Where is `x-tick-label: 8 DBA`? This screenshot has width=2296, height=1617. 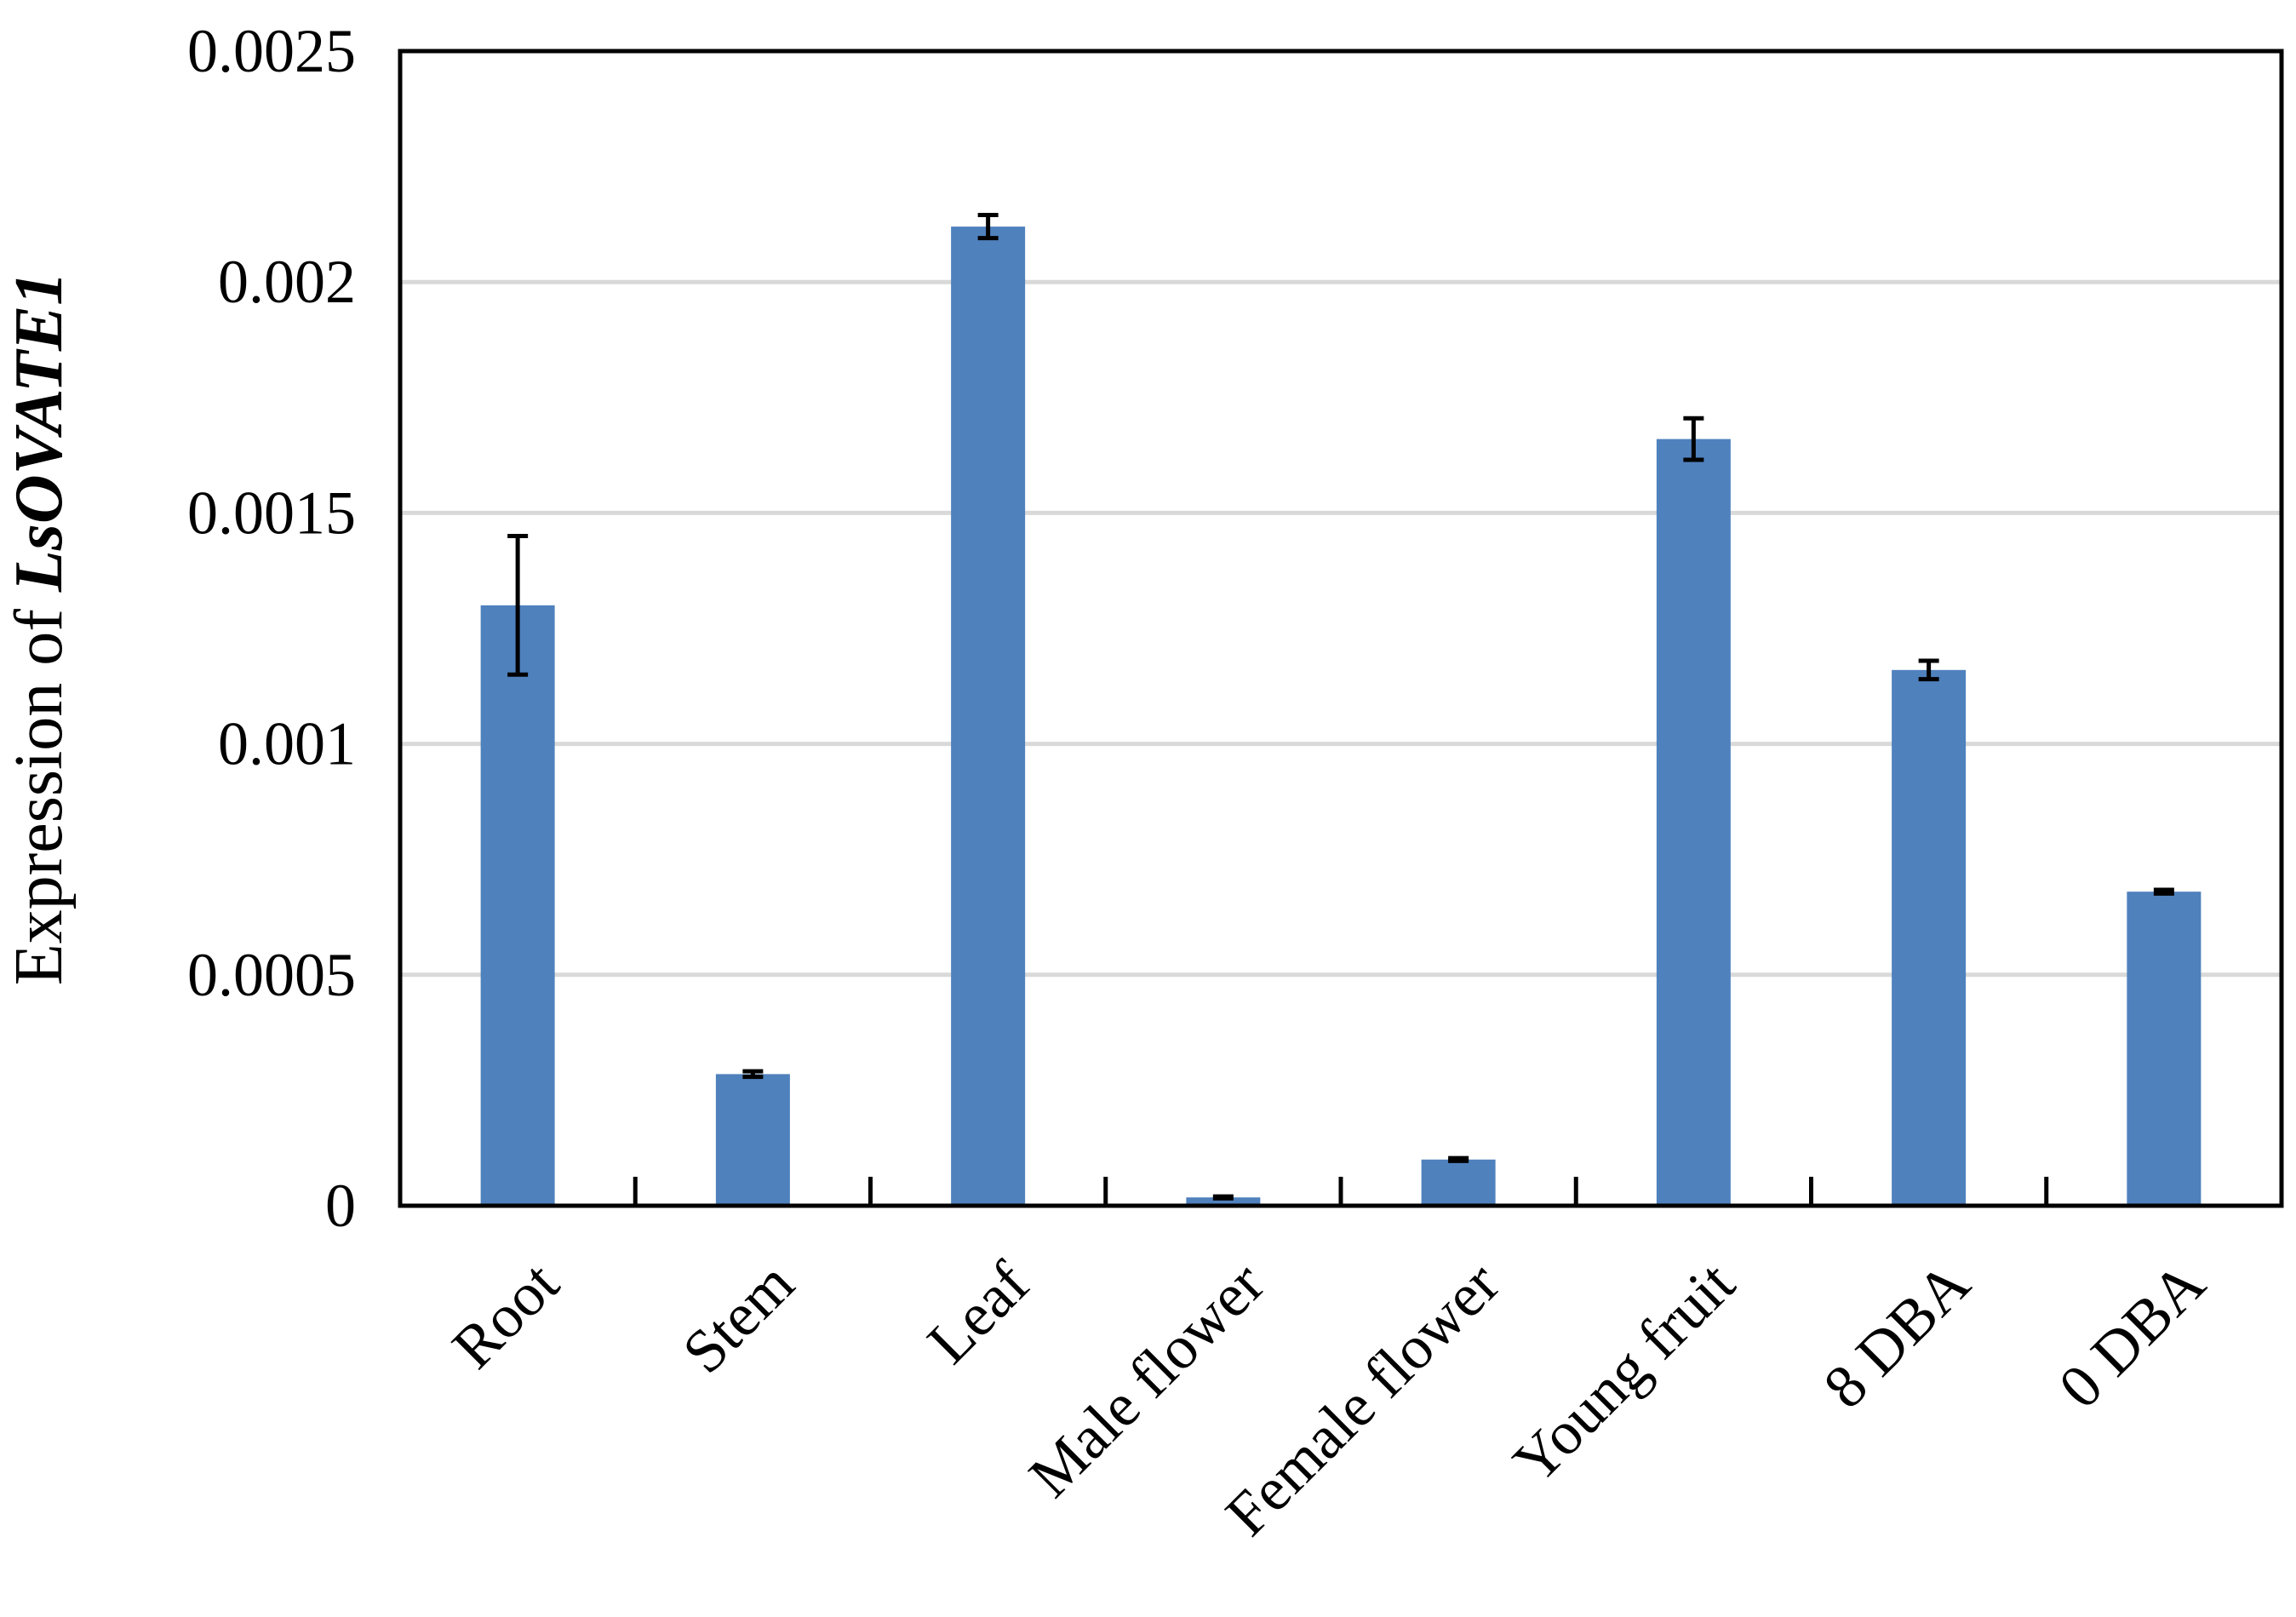 x-tick-label: 8 DBA is located at coordinates (1897, 1335).